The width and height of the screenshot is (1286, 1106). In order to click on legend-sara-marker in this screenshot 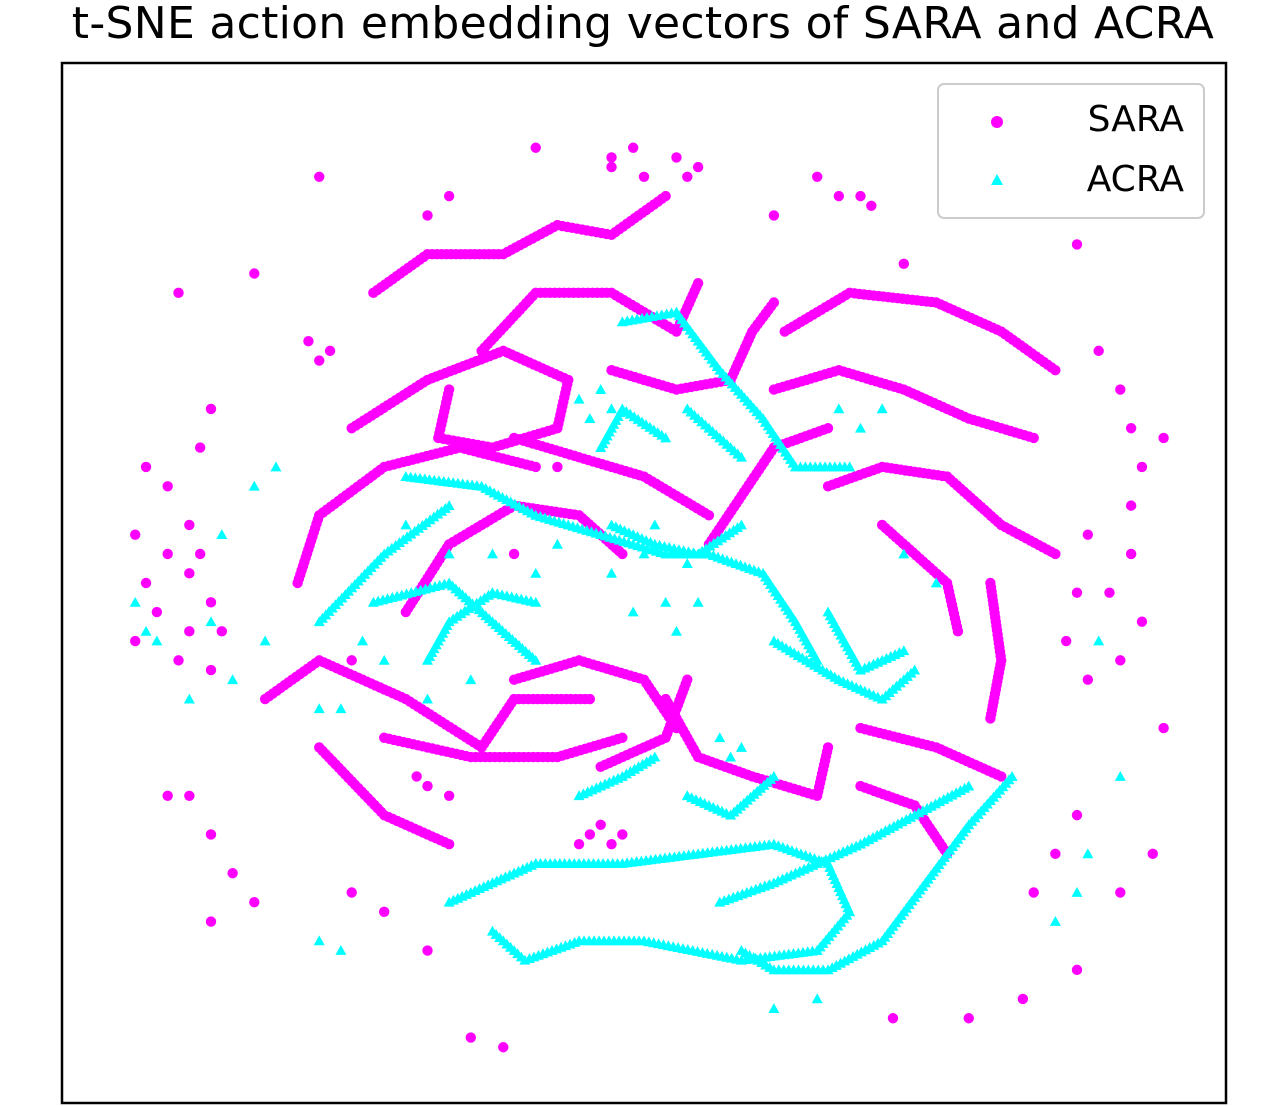, I will do `click(997, 122)`.